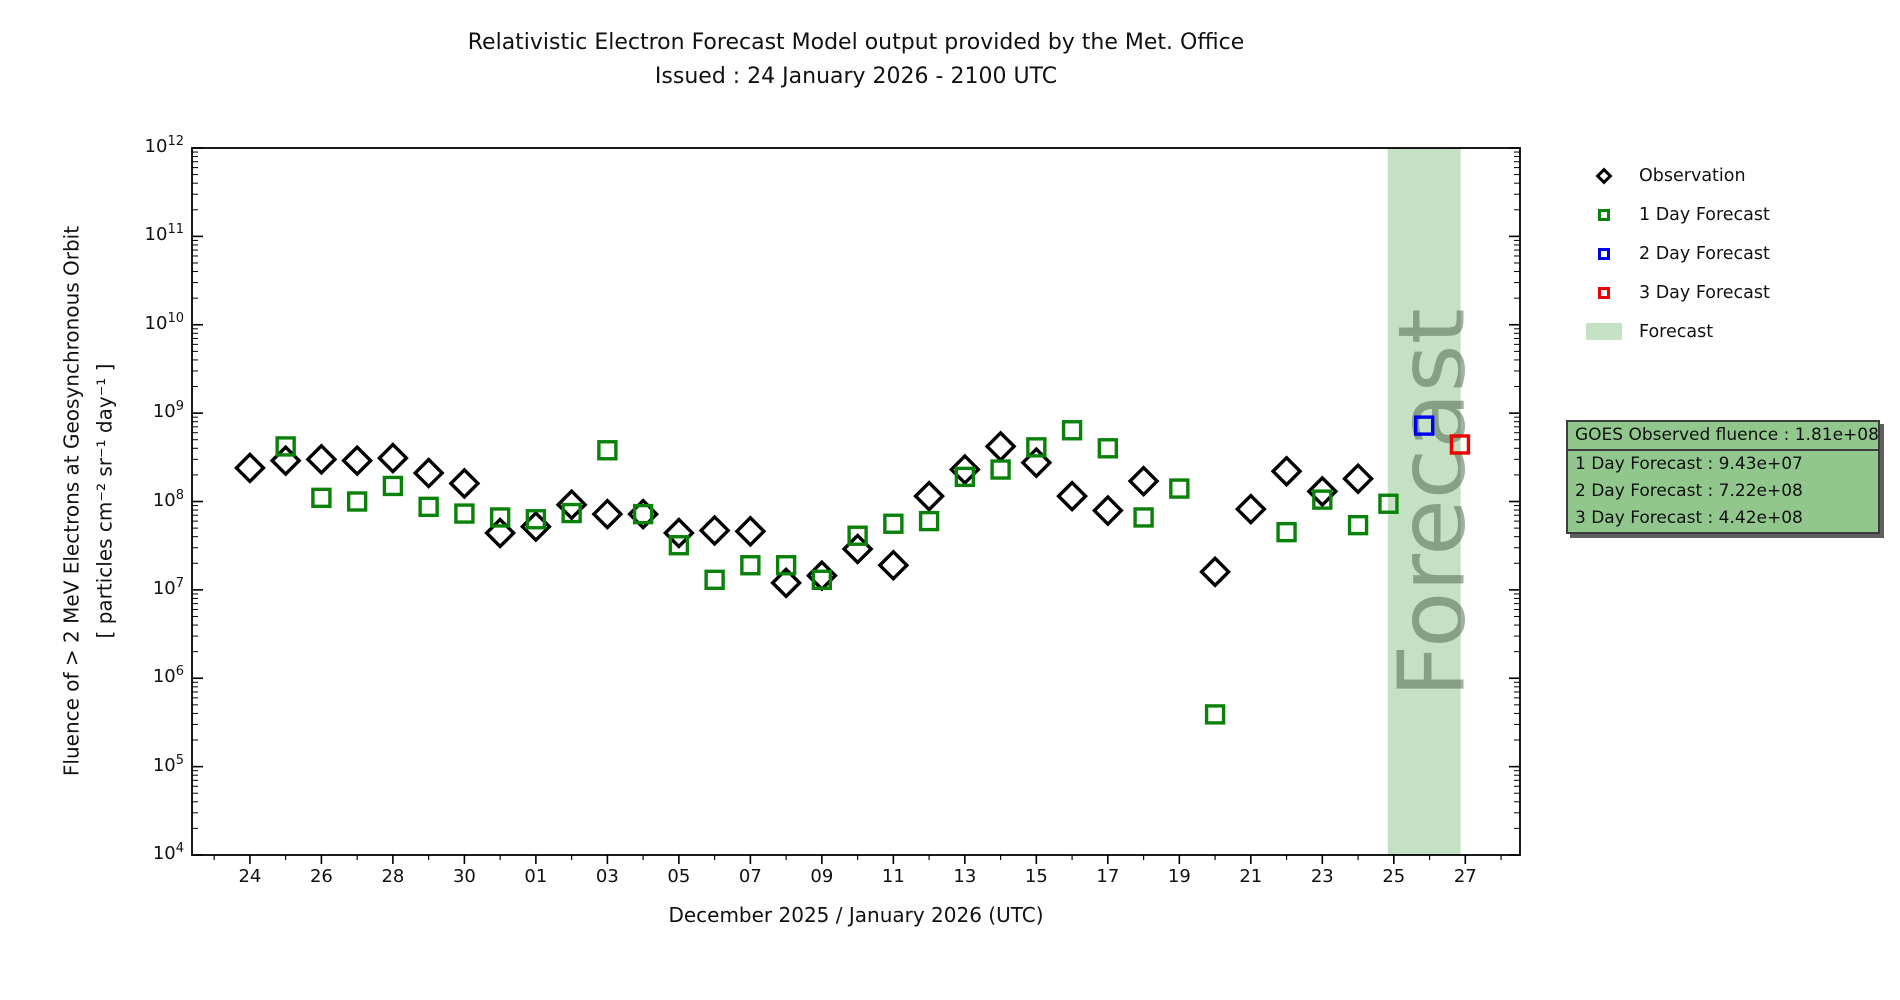  What do you see at coordinates (1394, 876) in the screenshot?
I see `x-tick-label: 25` at bounding box center [1394, 876].